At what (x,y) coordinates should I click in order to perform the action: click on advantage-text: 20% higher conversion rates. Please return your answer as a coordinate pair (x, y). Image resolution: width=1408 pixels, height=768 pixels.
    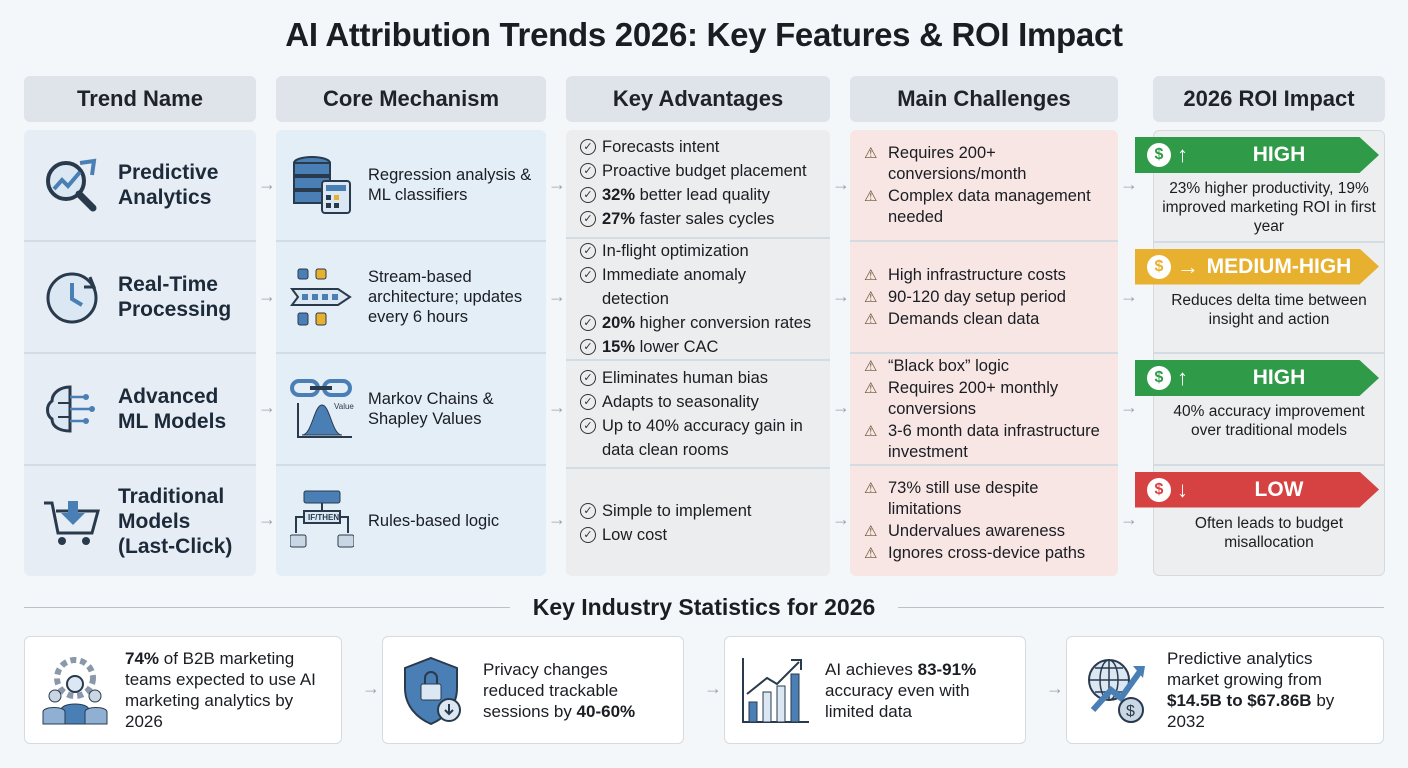
    Looking at the image, I should click on (706, 323).